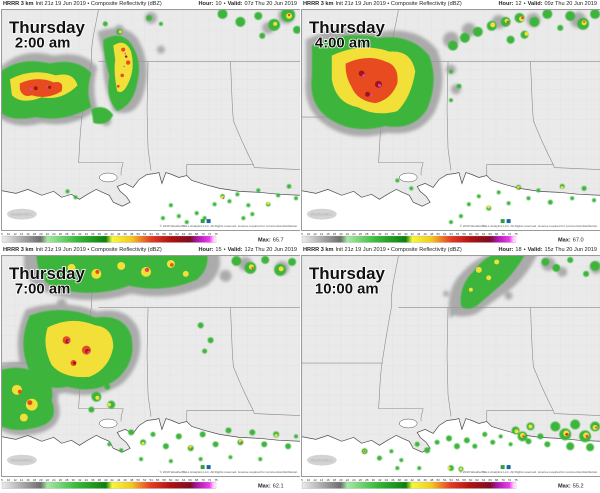 Image resolution: width=600 pixels, height=493 pixels. I want to click on colorbar-tick: 34, so click(387, 234).